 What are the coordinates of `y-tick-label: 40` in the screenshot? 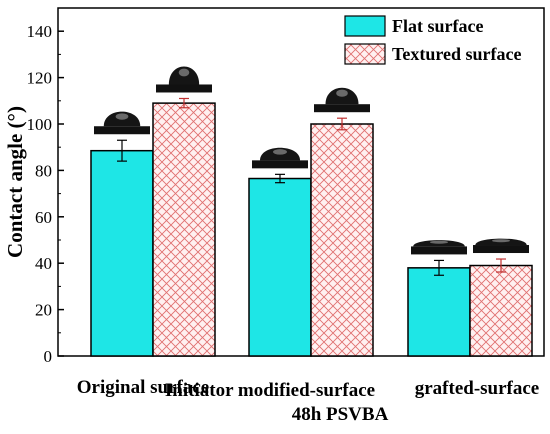 It's located at (43, 263).